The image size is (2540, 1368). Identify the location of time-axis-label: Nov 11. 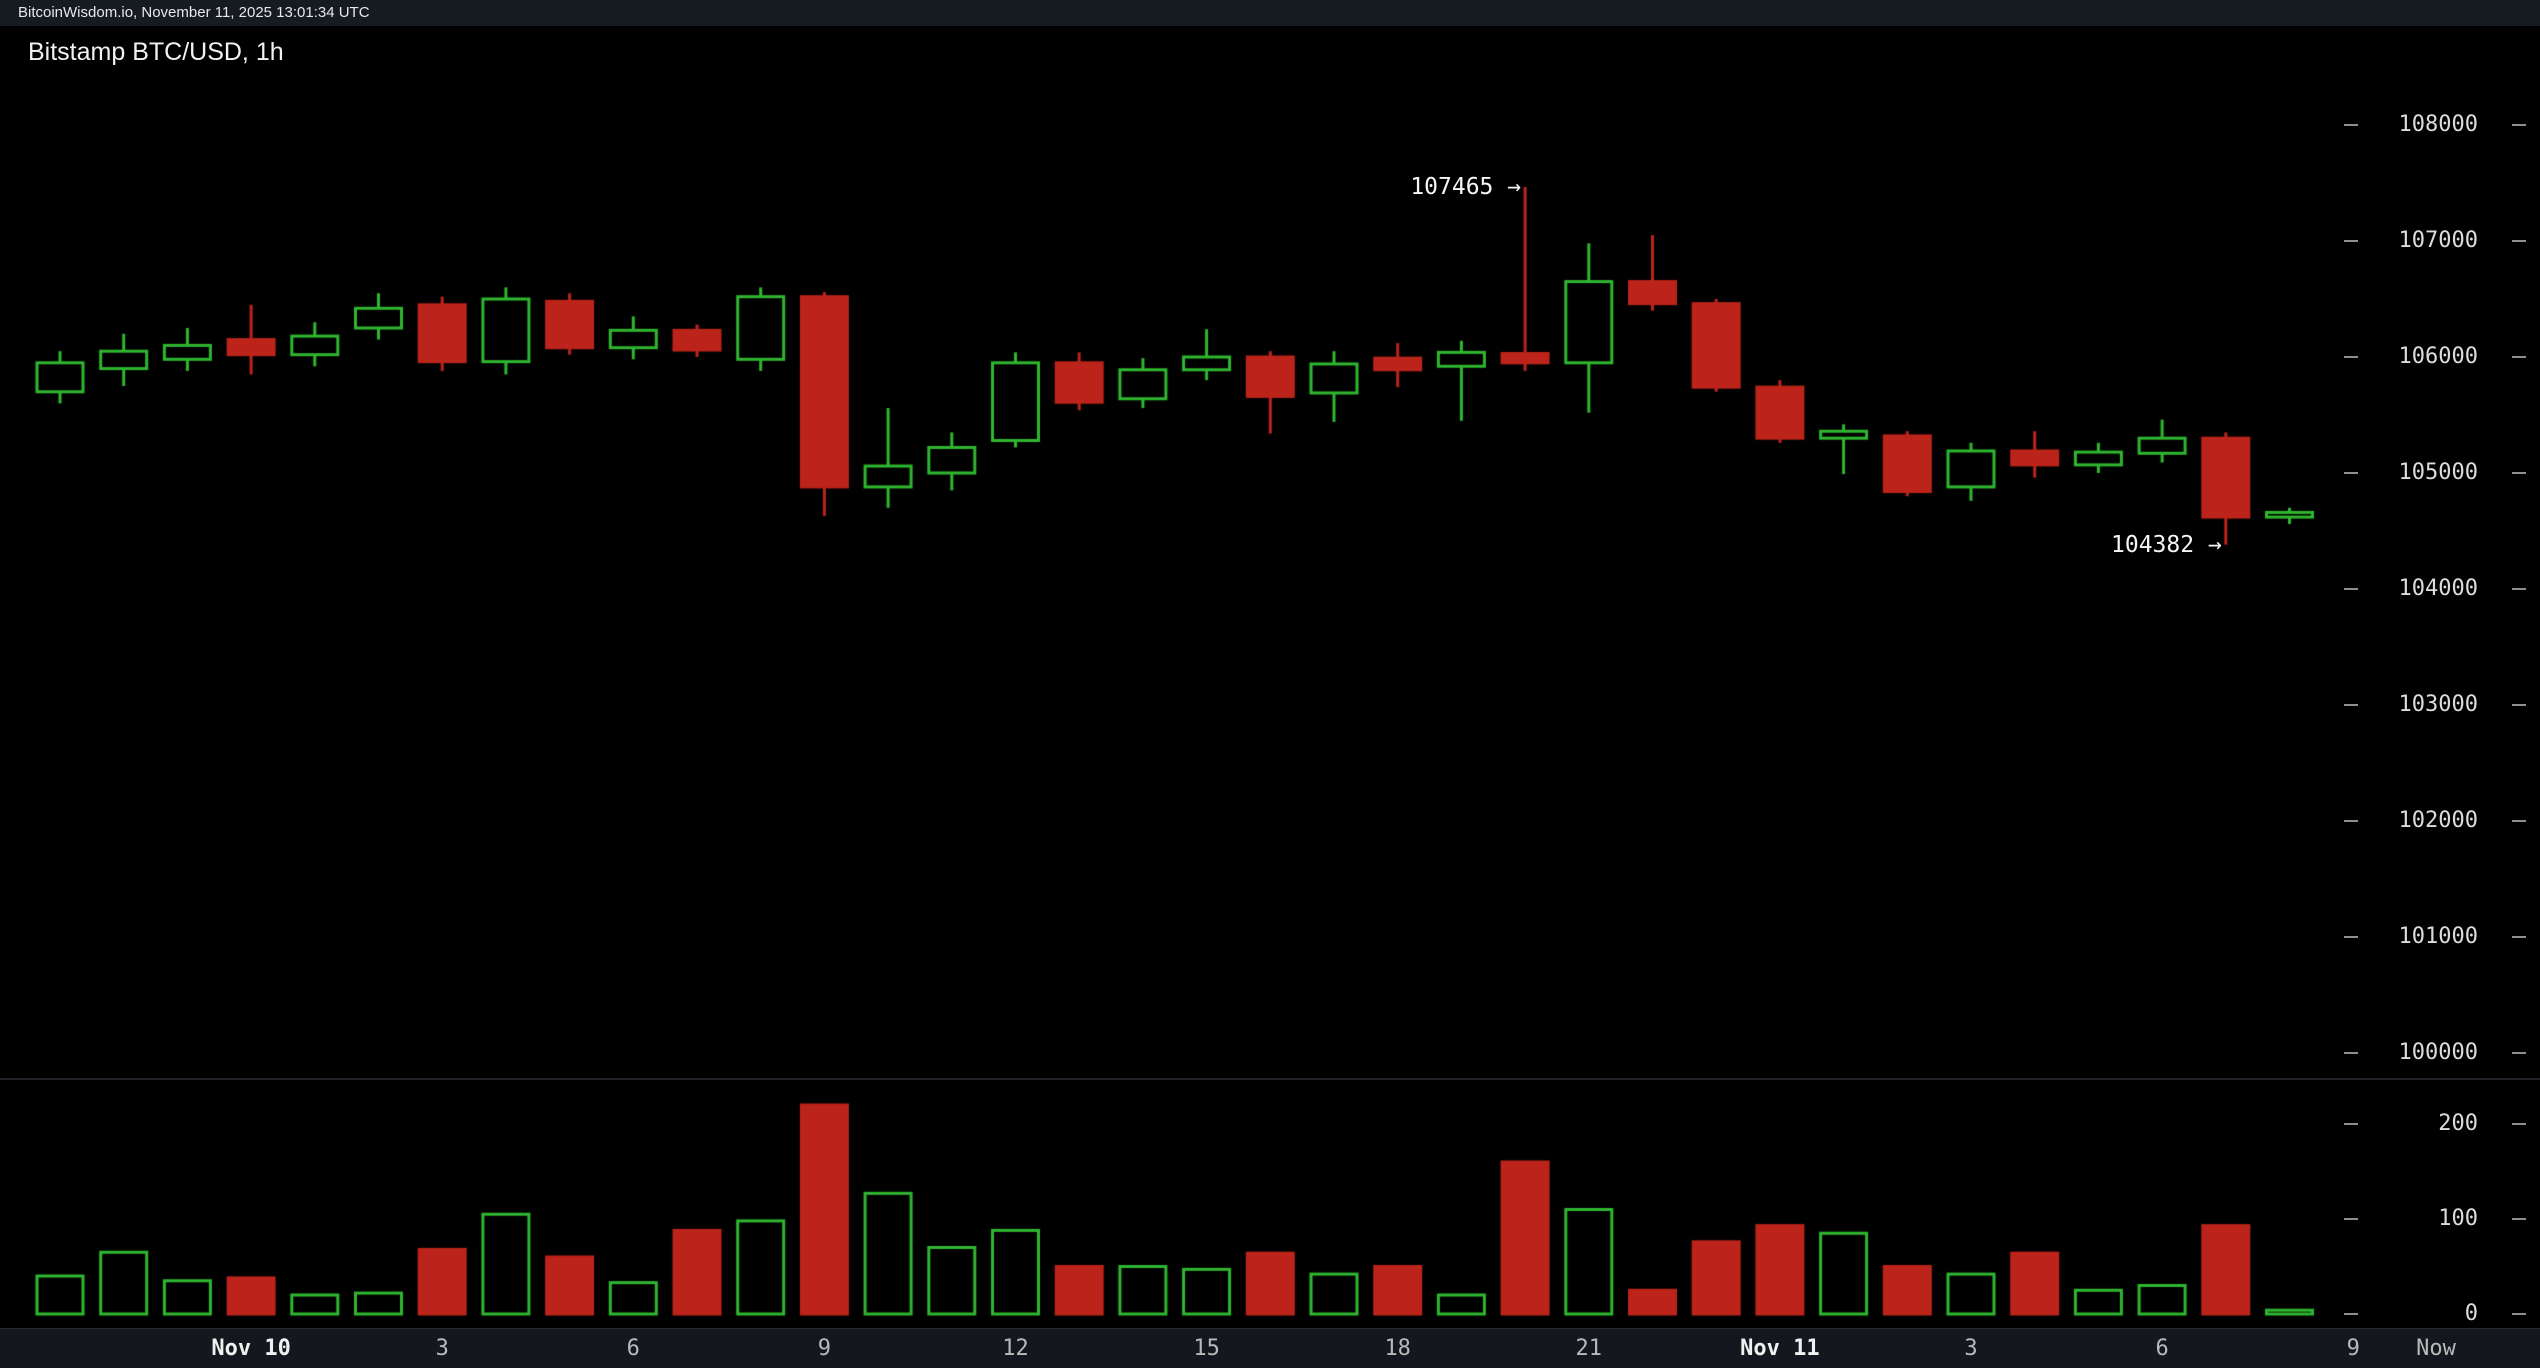
(1780, 1348).